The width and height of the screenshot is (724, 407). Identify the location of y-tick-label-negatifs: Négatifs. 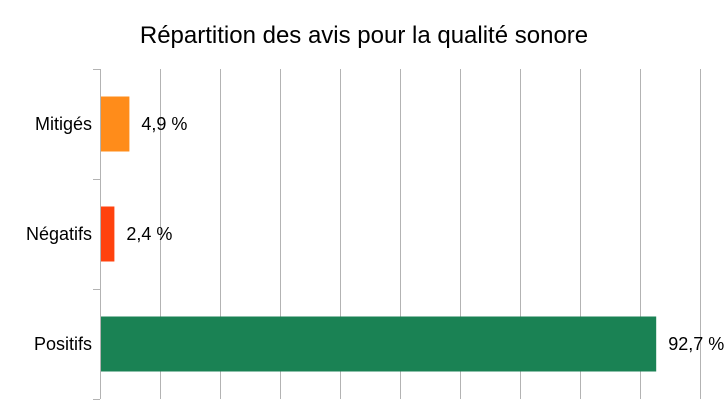
(59, 234).